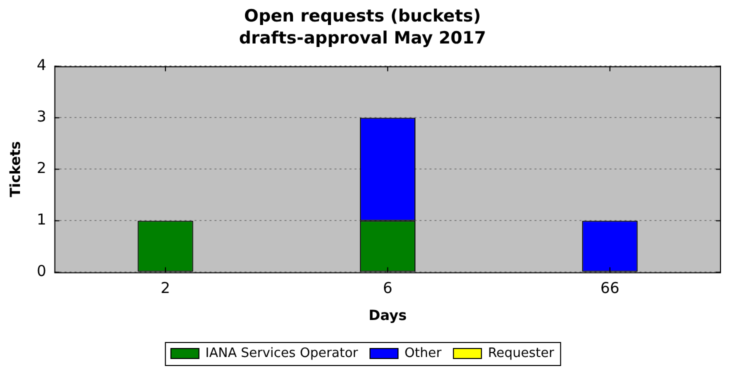 The image size is (731, 378). I want to click on legend-label: Requester, so click(521, 353).